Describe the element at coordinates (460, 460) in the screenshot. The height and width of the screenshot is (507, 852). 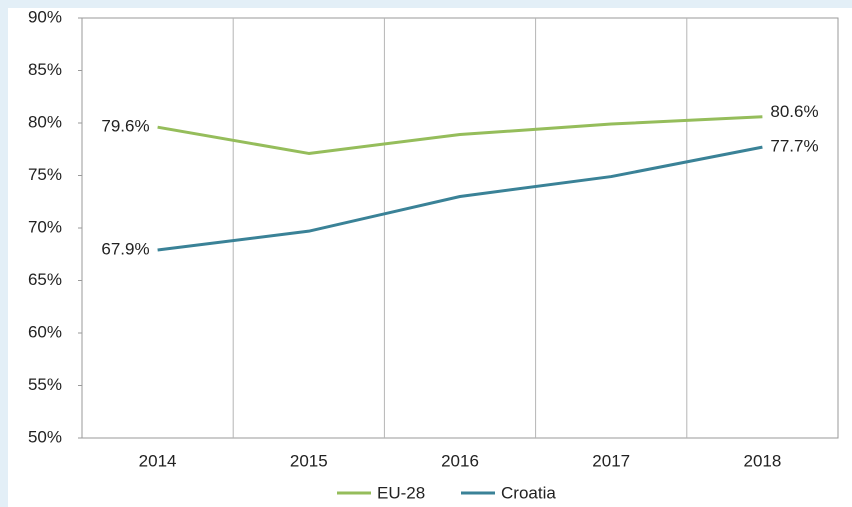
I see `x-tick-label: 2016` at that location.